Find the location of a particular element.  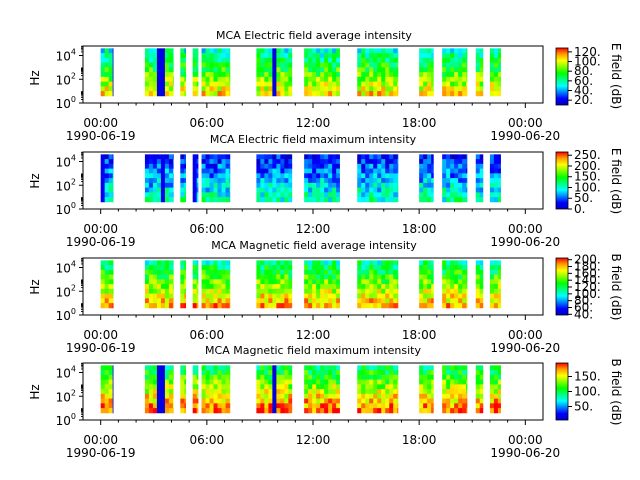

x-tick-label: 06:00 is located at coordinates (207, 123).